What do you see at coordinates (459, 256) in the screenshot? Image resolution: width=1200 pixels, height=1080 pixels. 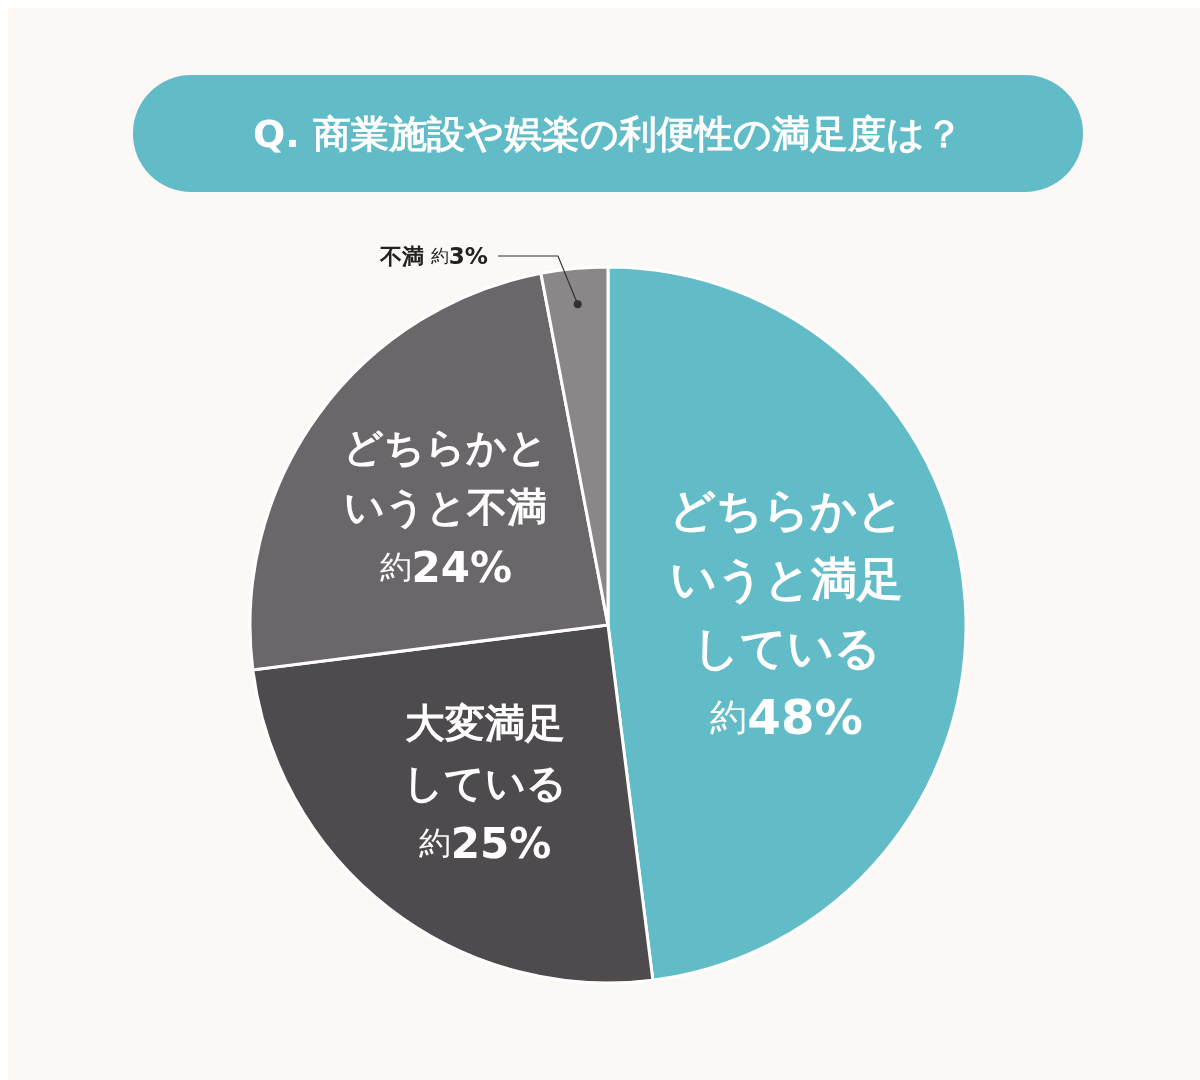 I see `data-label: 約3%` at bounding box center [459, 256].